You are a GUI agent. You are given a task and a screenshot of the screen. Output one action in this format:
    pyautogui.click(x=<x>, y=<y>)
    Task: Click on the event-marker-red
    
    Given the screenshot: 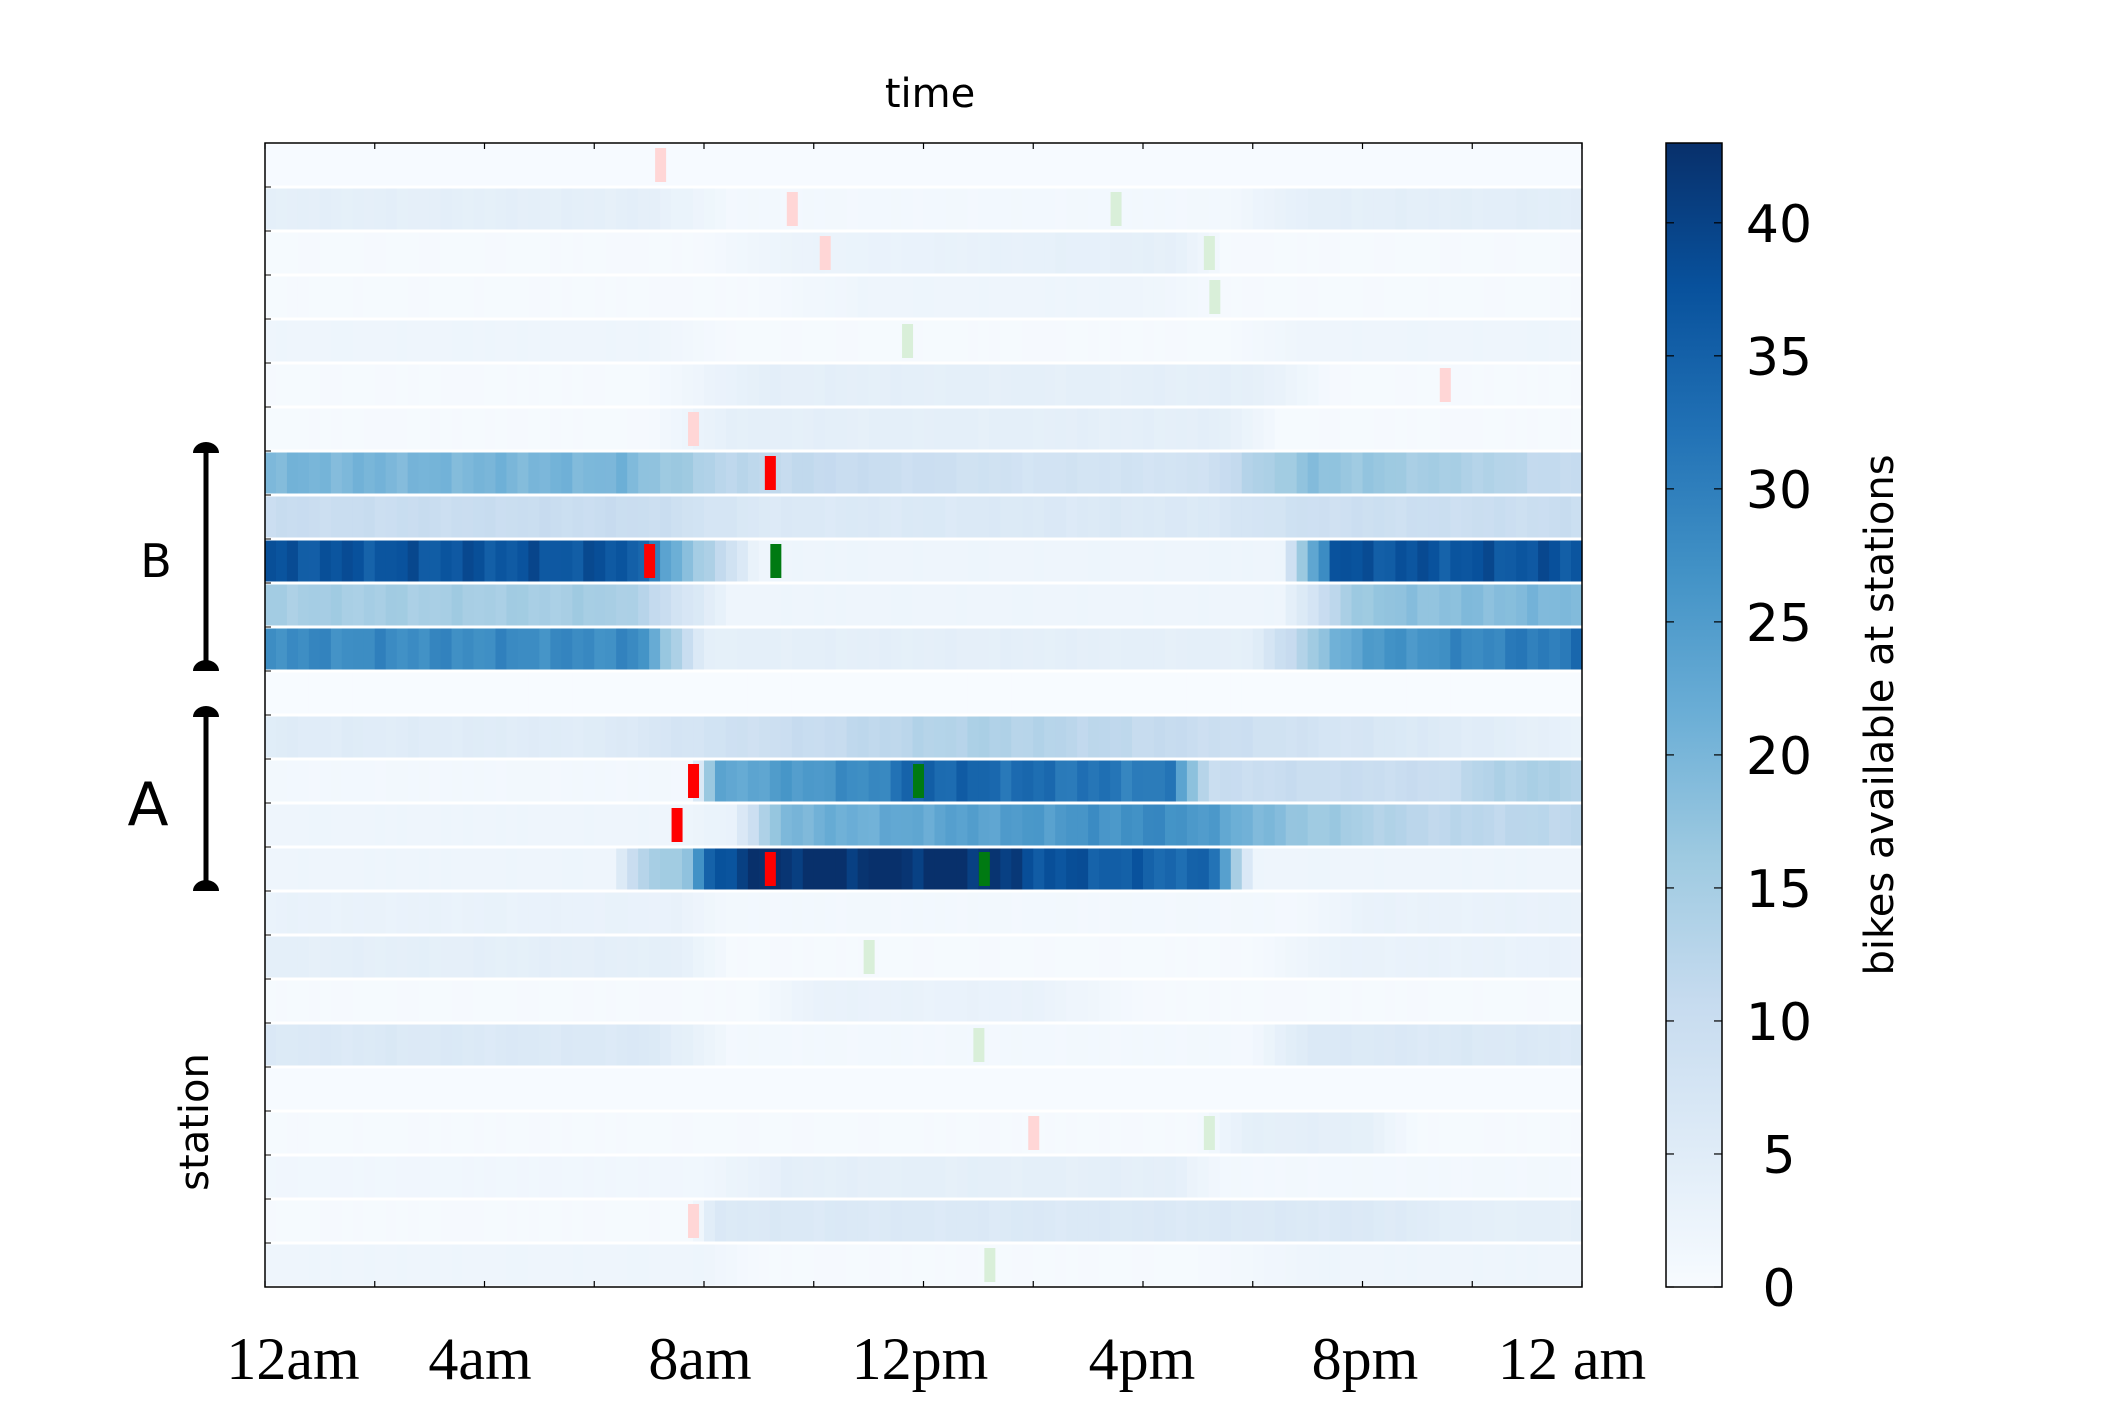 What is the action you would take?
    pyautogui.click(x=770, y=473)
    